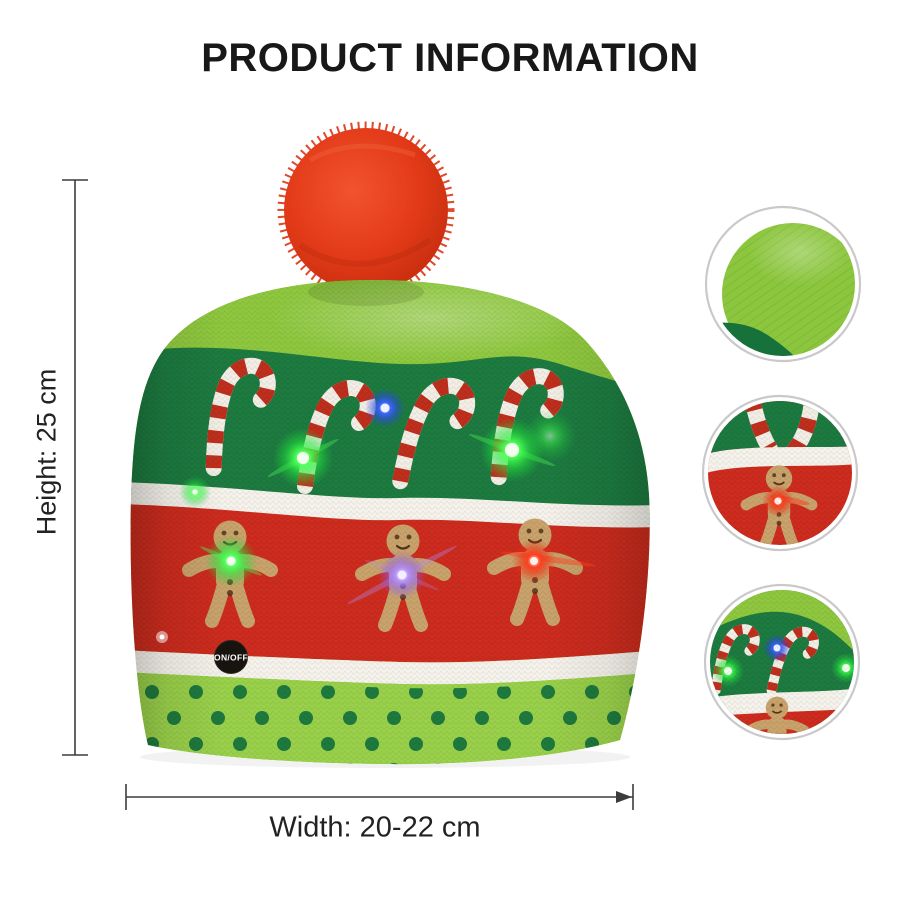  Describe the element at coordinates (75, 467) in the screenshot. I see `height-dimension-line` at that location.